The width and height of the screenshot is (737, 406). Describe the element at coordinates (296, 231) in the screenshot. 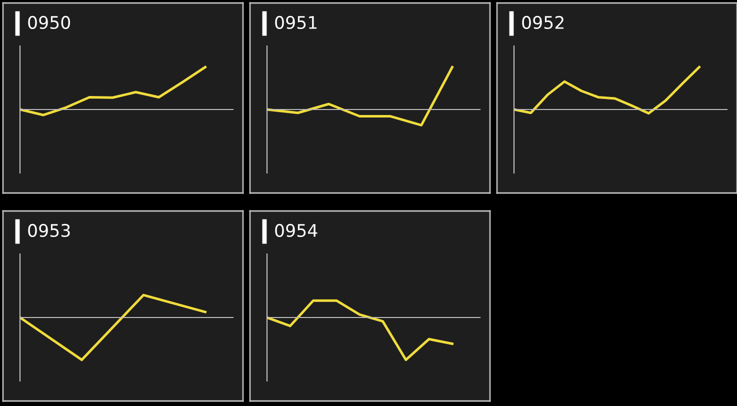

I see `chart-title: 0954` at that location.